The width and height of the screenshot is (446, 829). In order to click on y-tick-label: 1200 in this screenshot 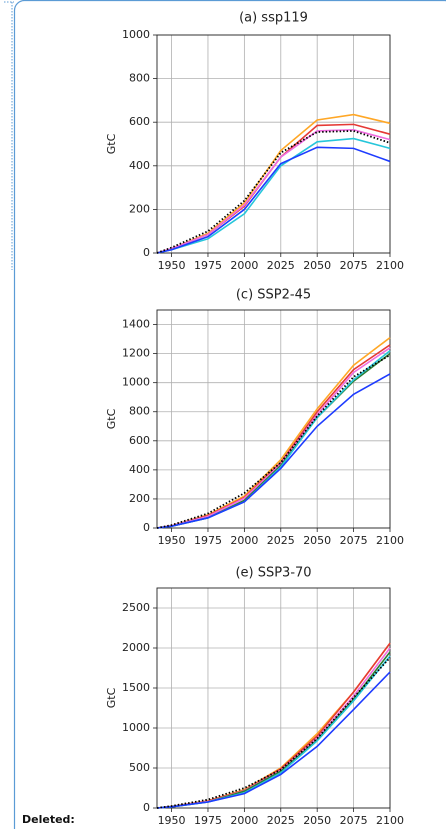, I will do `click(136, 353)`.